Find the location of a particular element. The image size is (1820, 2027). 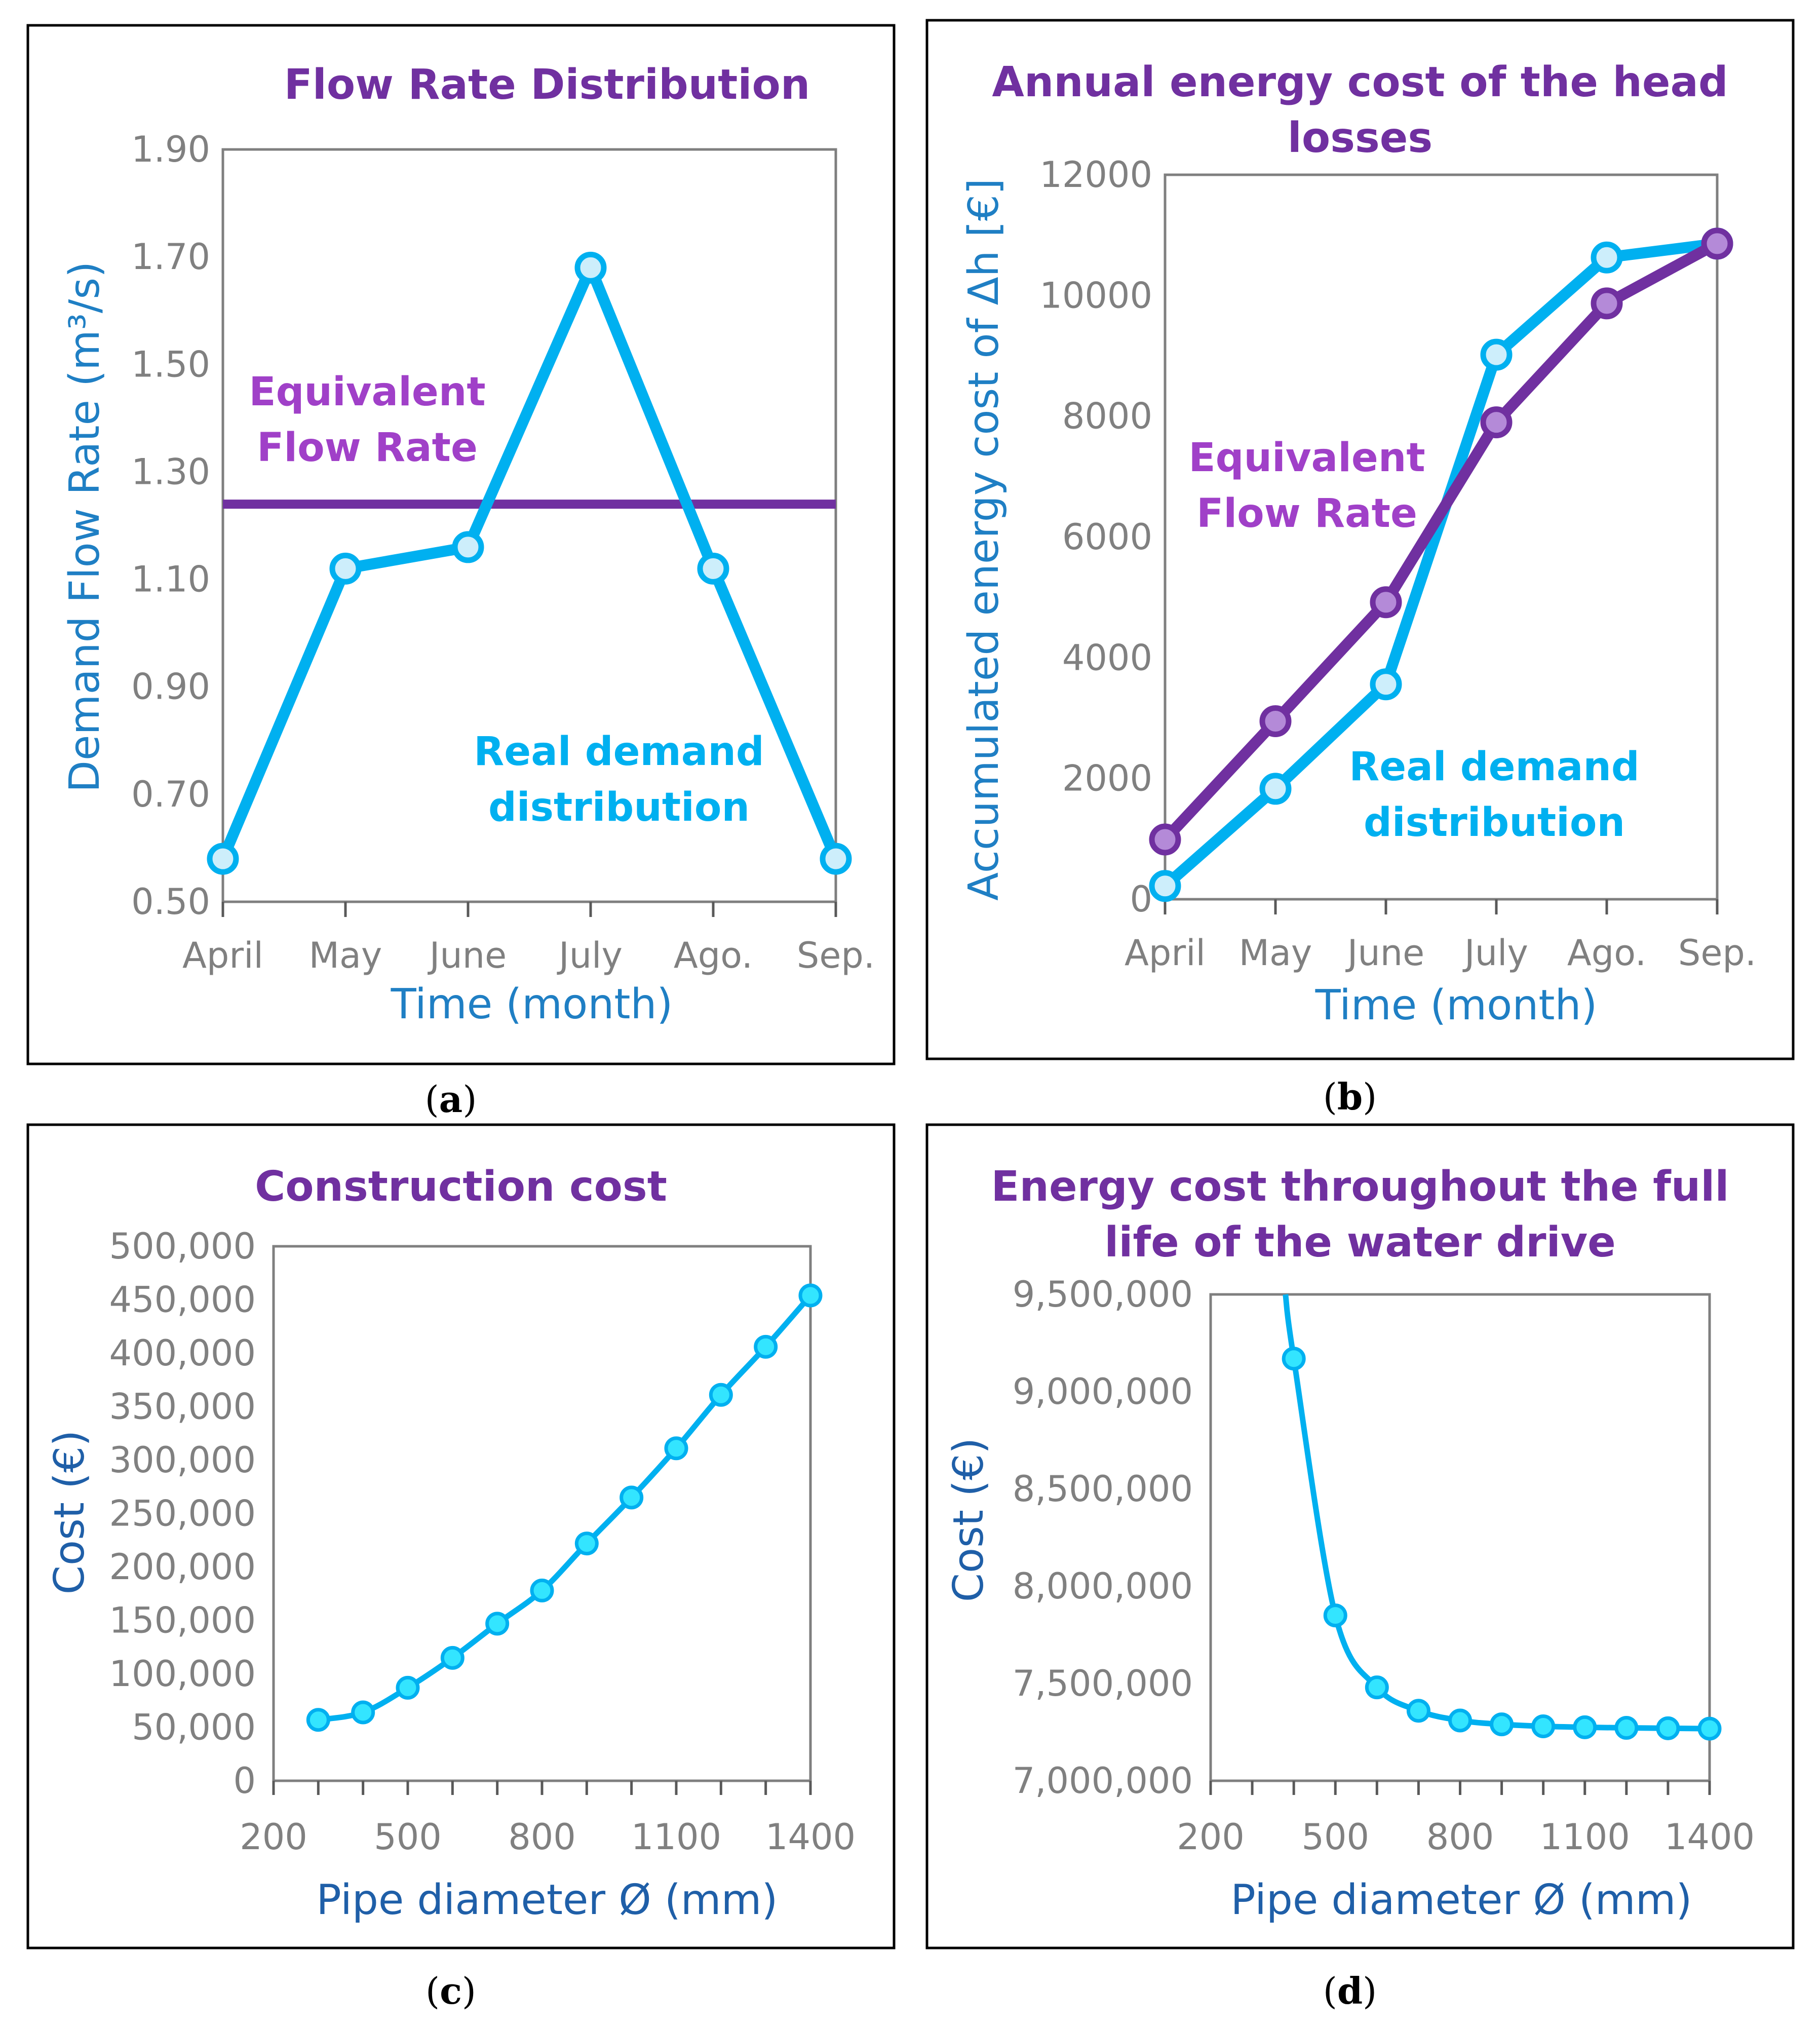

panel-a-y-tick-label: 1.90 is located at coordinates (170, 149).